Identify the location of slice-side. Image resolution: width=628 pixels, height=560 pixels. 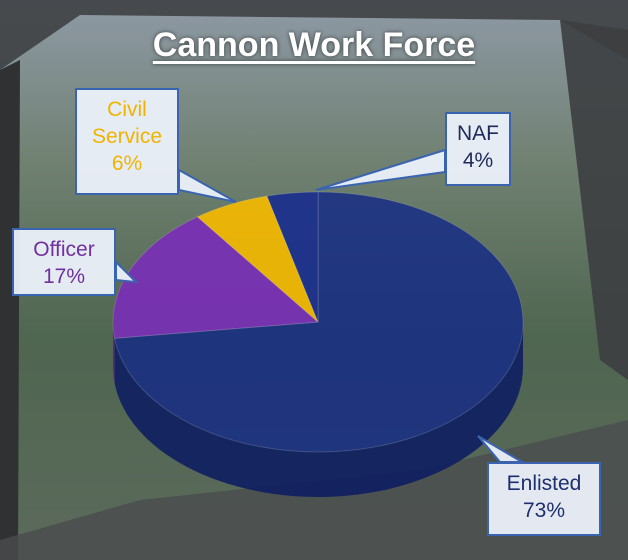
(114, 353).